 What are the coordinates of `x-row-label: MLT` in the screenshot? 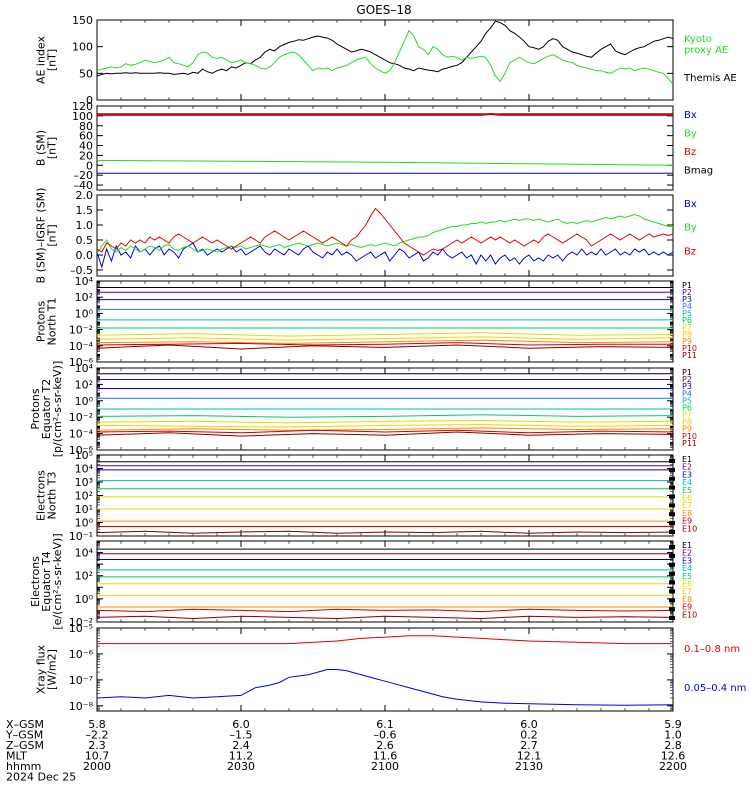 It's located at (16, 756).